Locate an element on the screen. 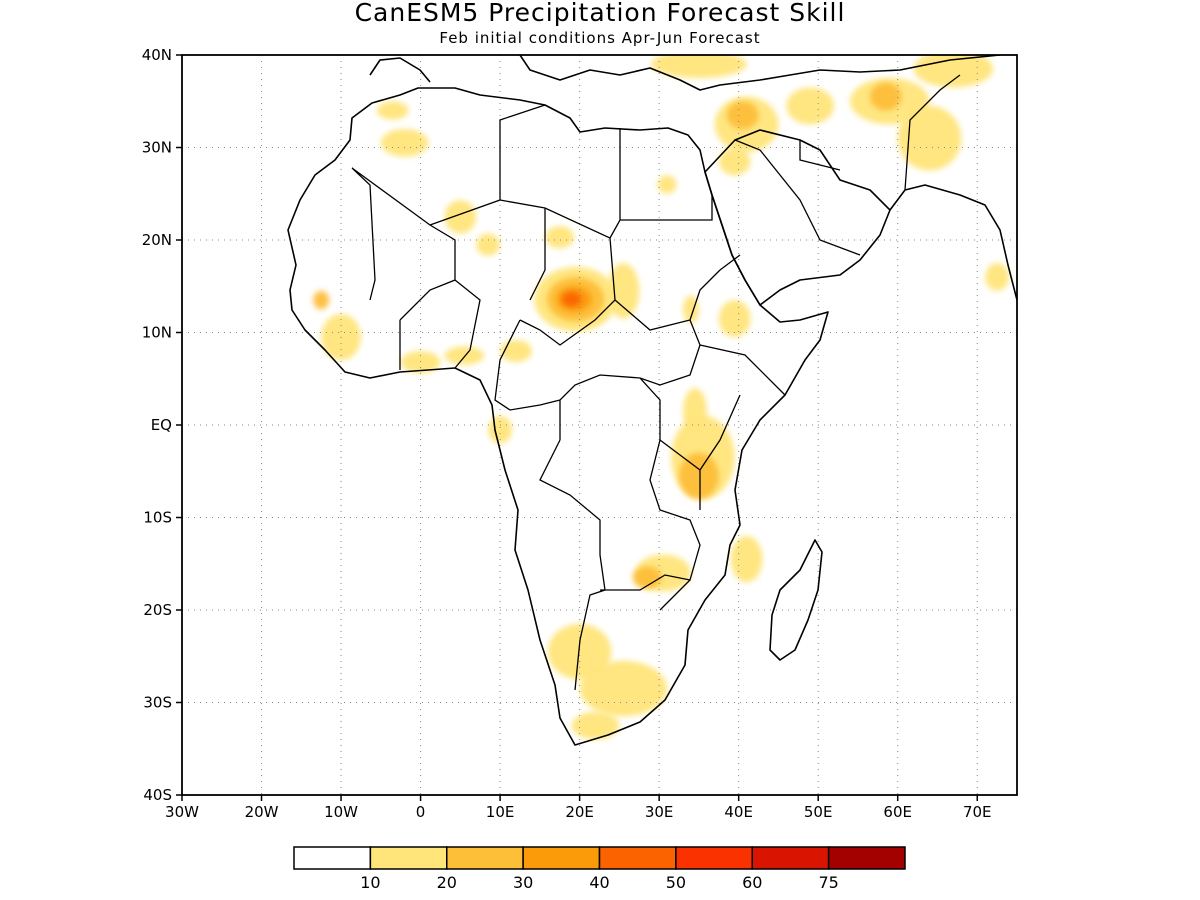  lat-label: 10N is located at coordinates (157, 333).